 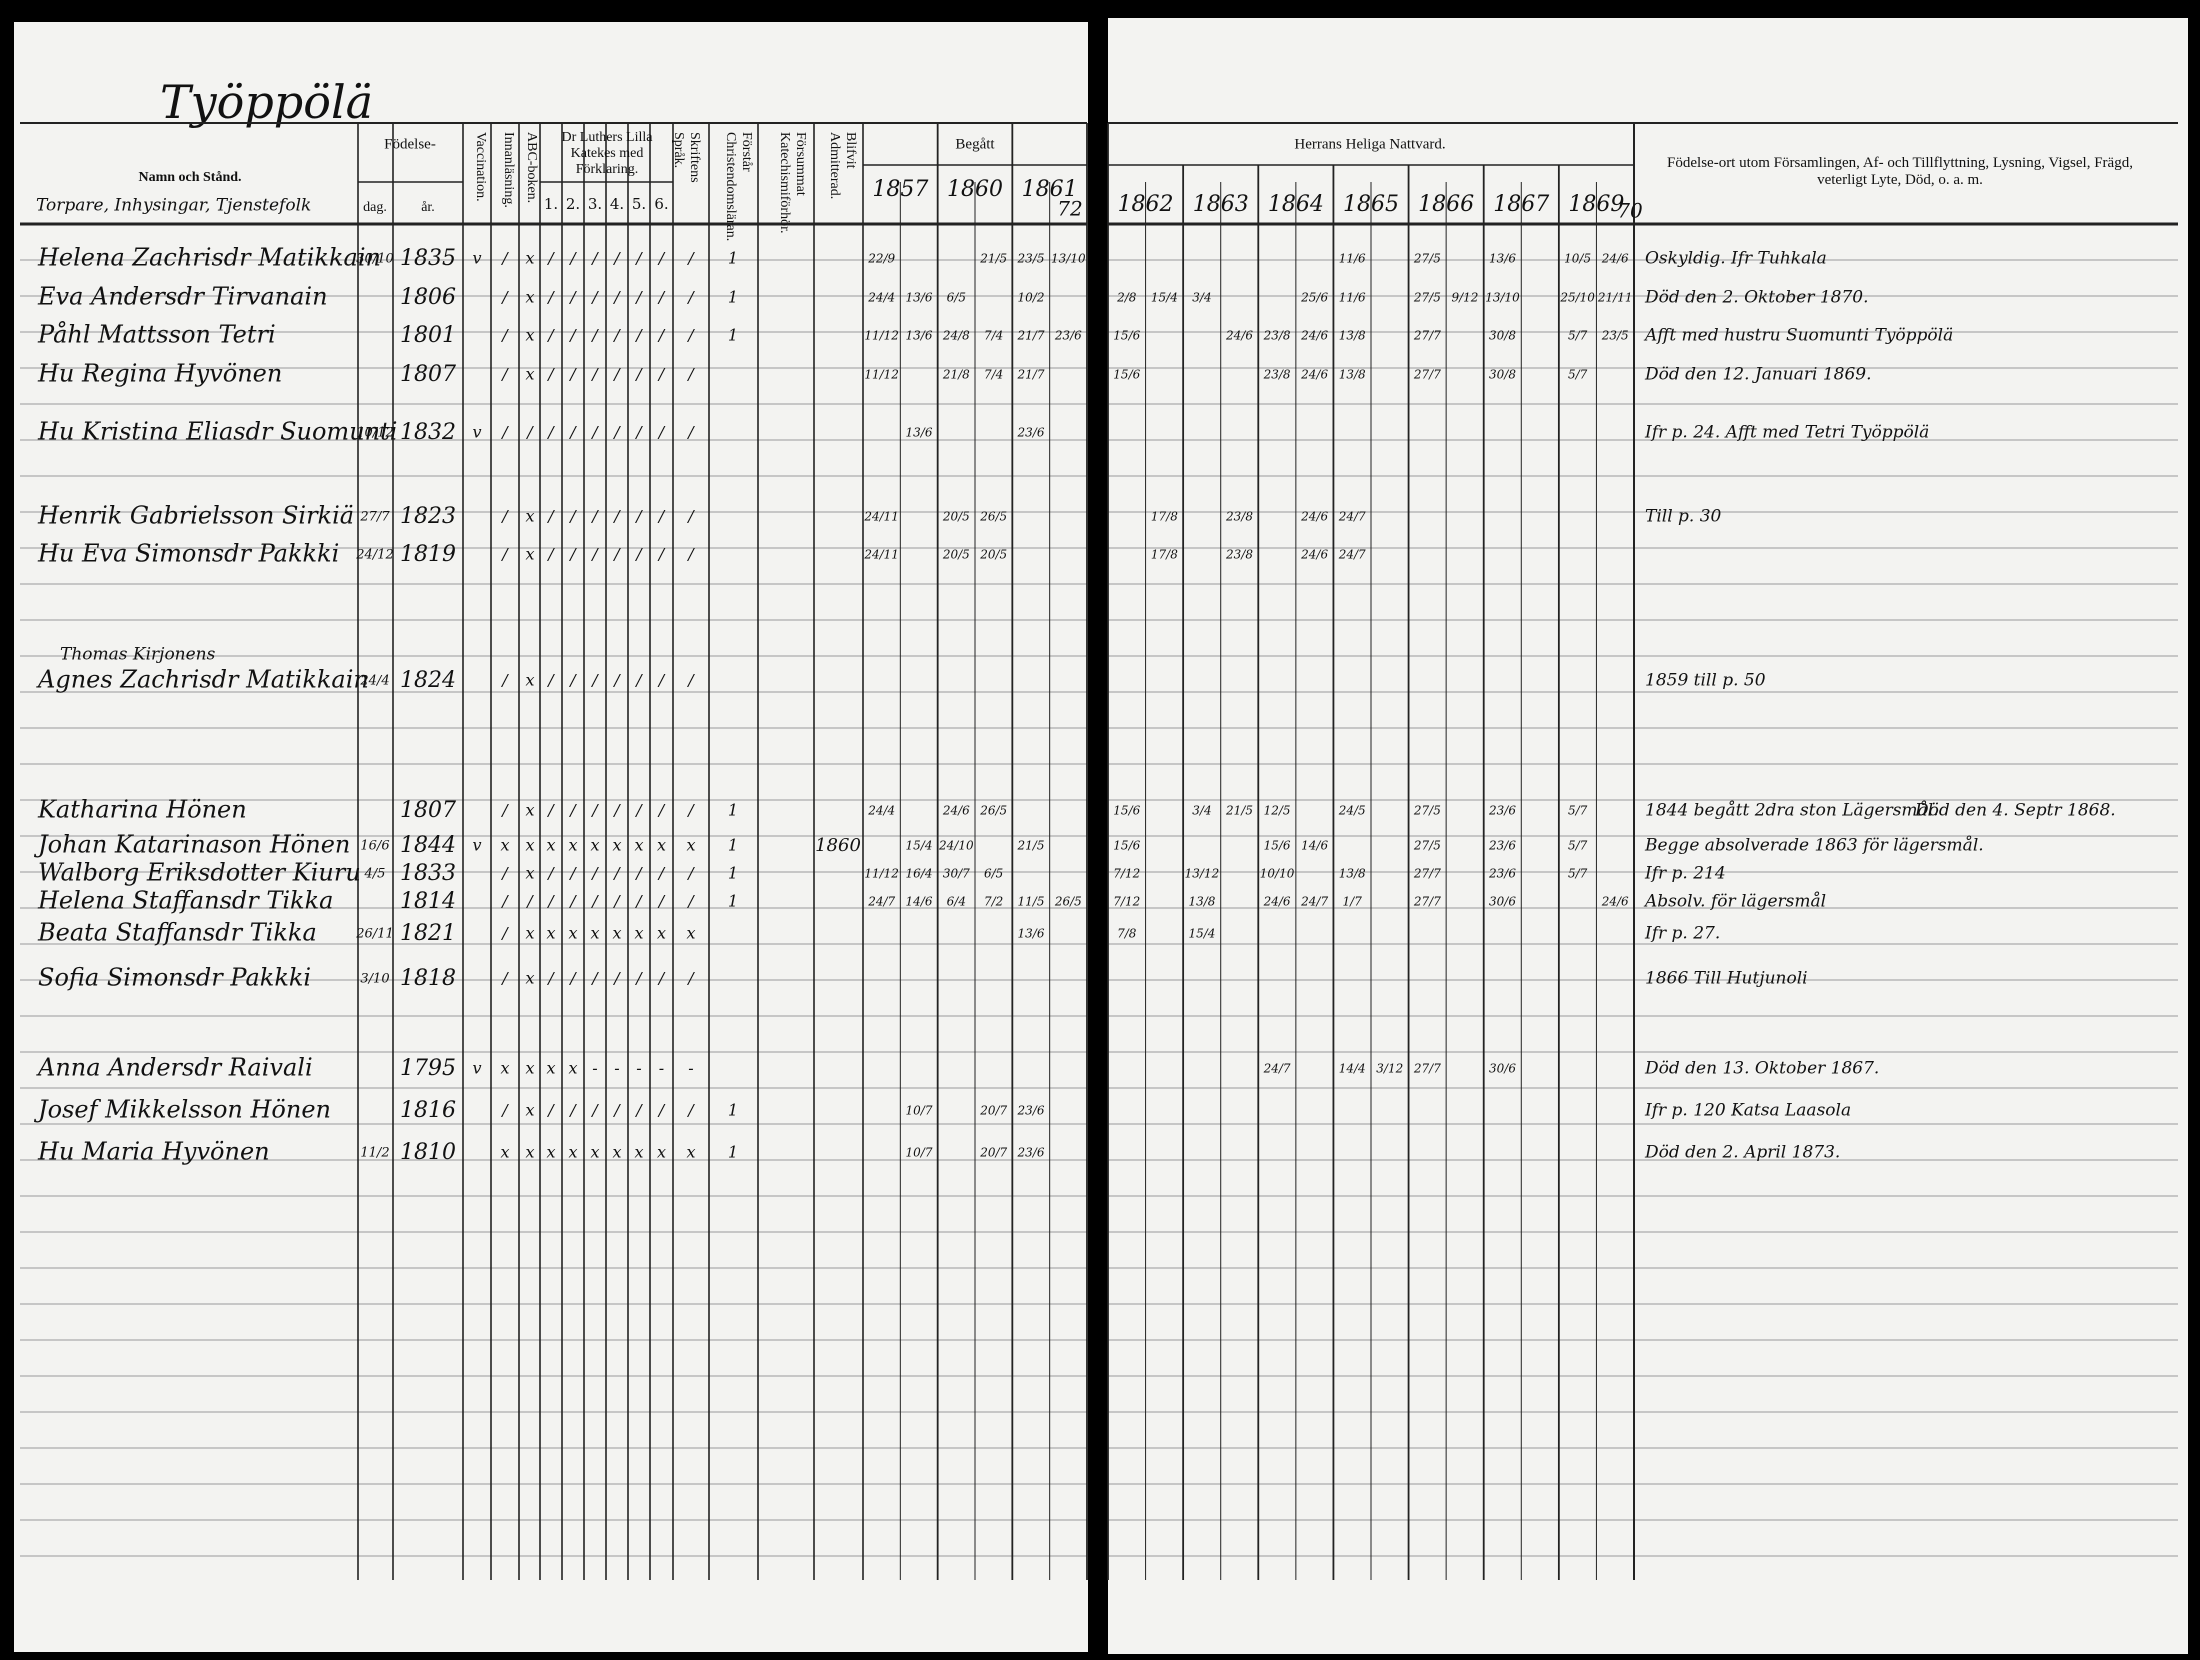 I want to click on year-header: år., so click(x=428, y=207).